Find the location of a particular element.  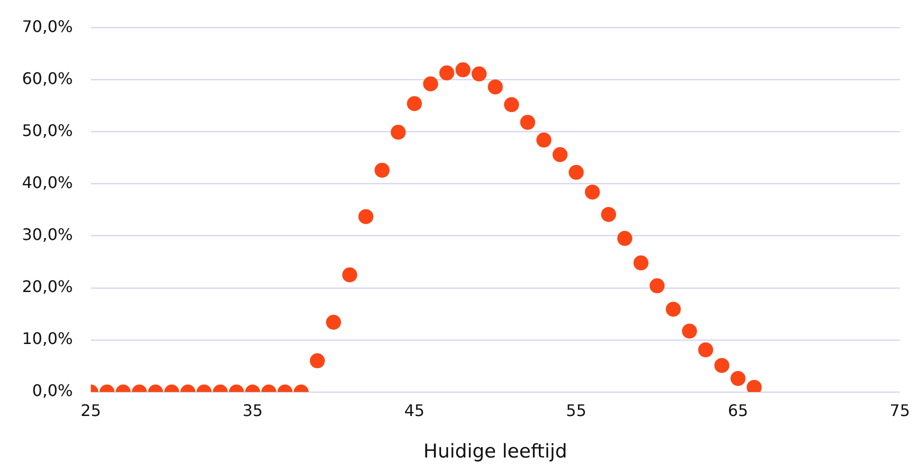

y-tick-label: 0,0% is located at coordinates (52, 390).